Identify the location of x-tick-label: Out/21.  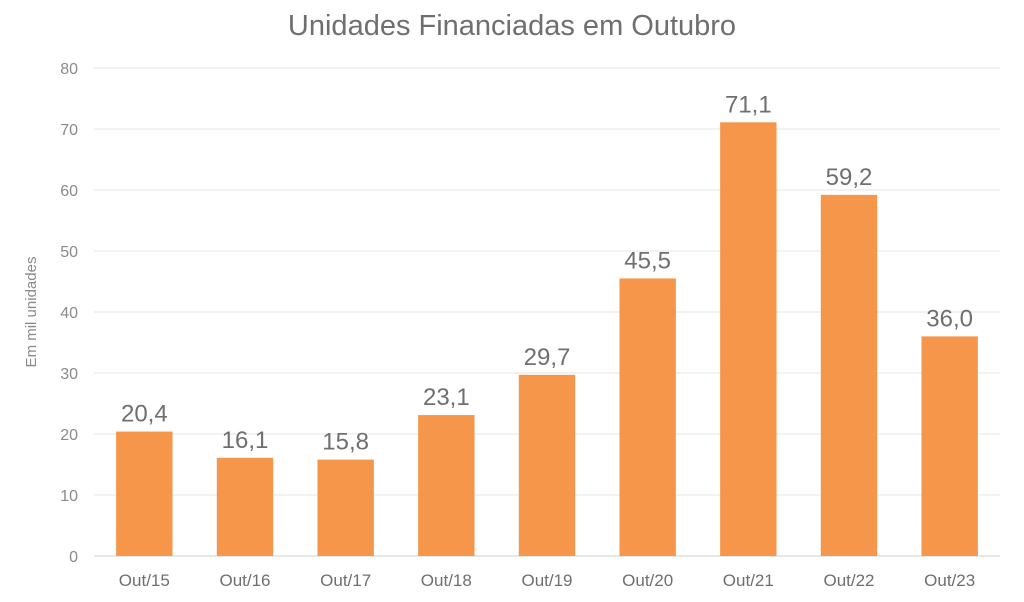
(748, 580).